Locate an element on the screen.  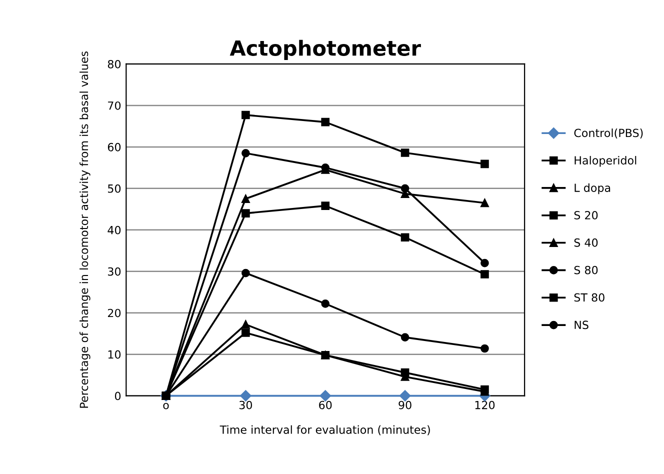
chart-title: Actophotometer is located at coordinates (325, 50).